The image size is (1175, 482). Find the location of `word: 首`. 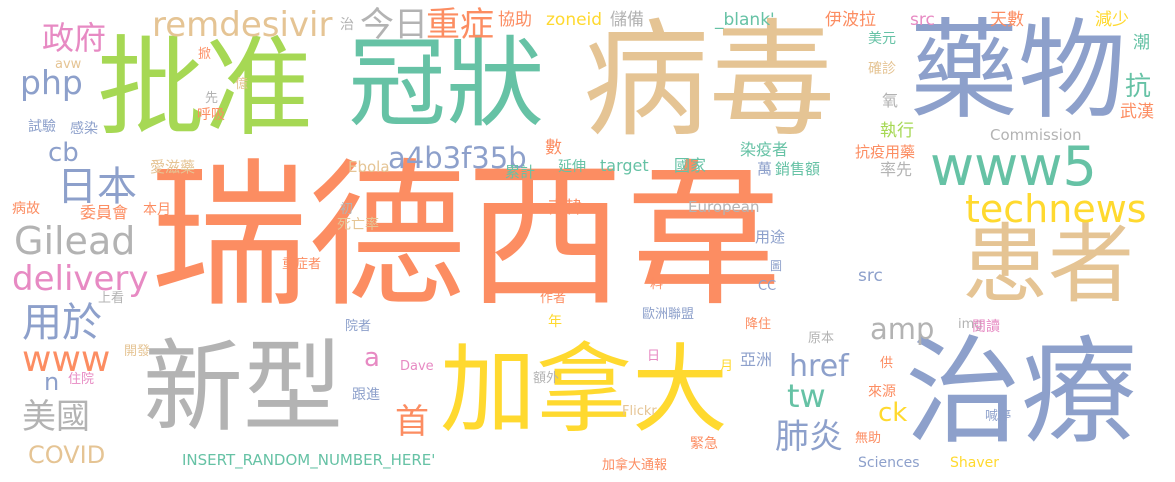

word: 首 is located at coordinates (412, 422).